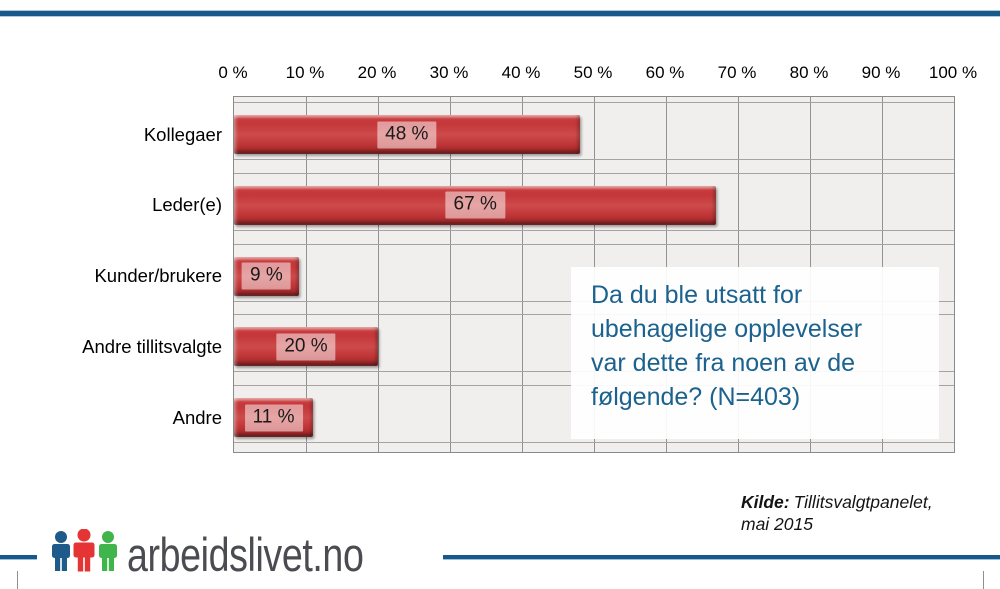 Image resolution: width=1000 pixels, height=589 pixels. Describe the element at coordinates (17, 580) in the screenshot. I see `crop-mark-left` at that location.